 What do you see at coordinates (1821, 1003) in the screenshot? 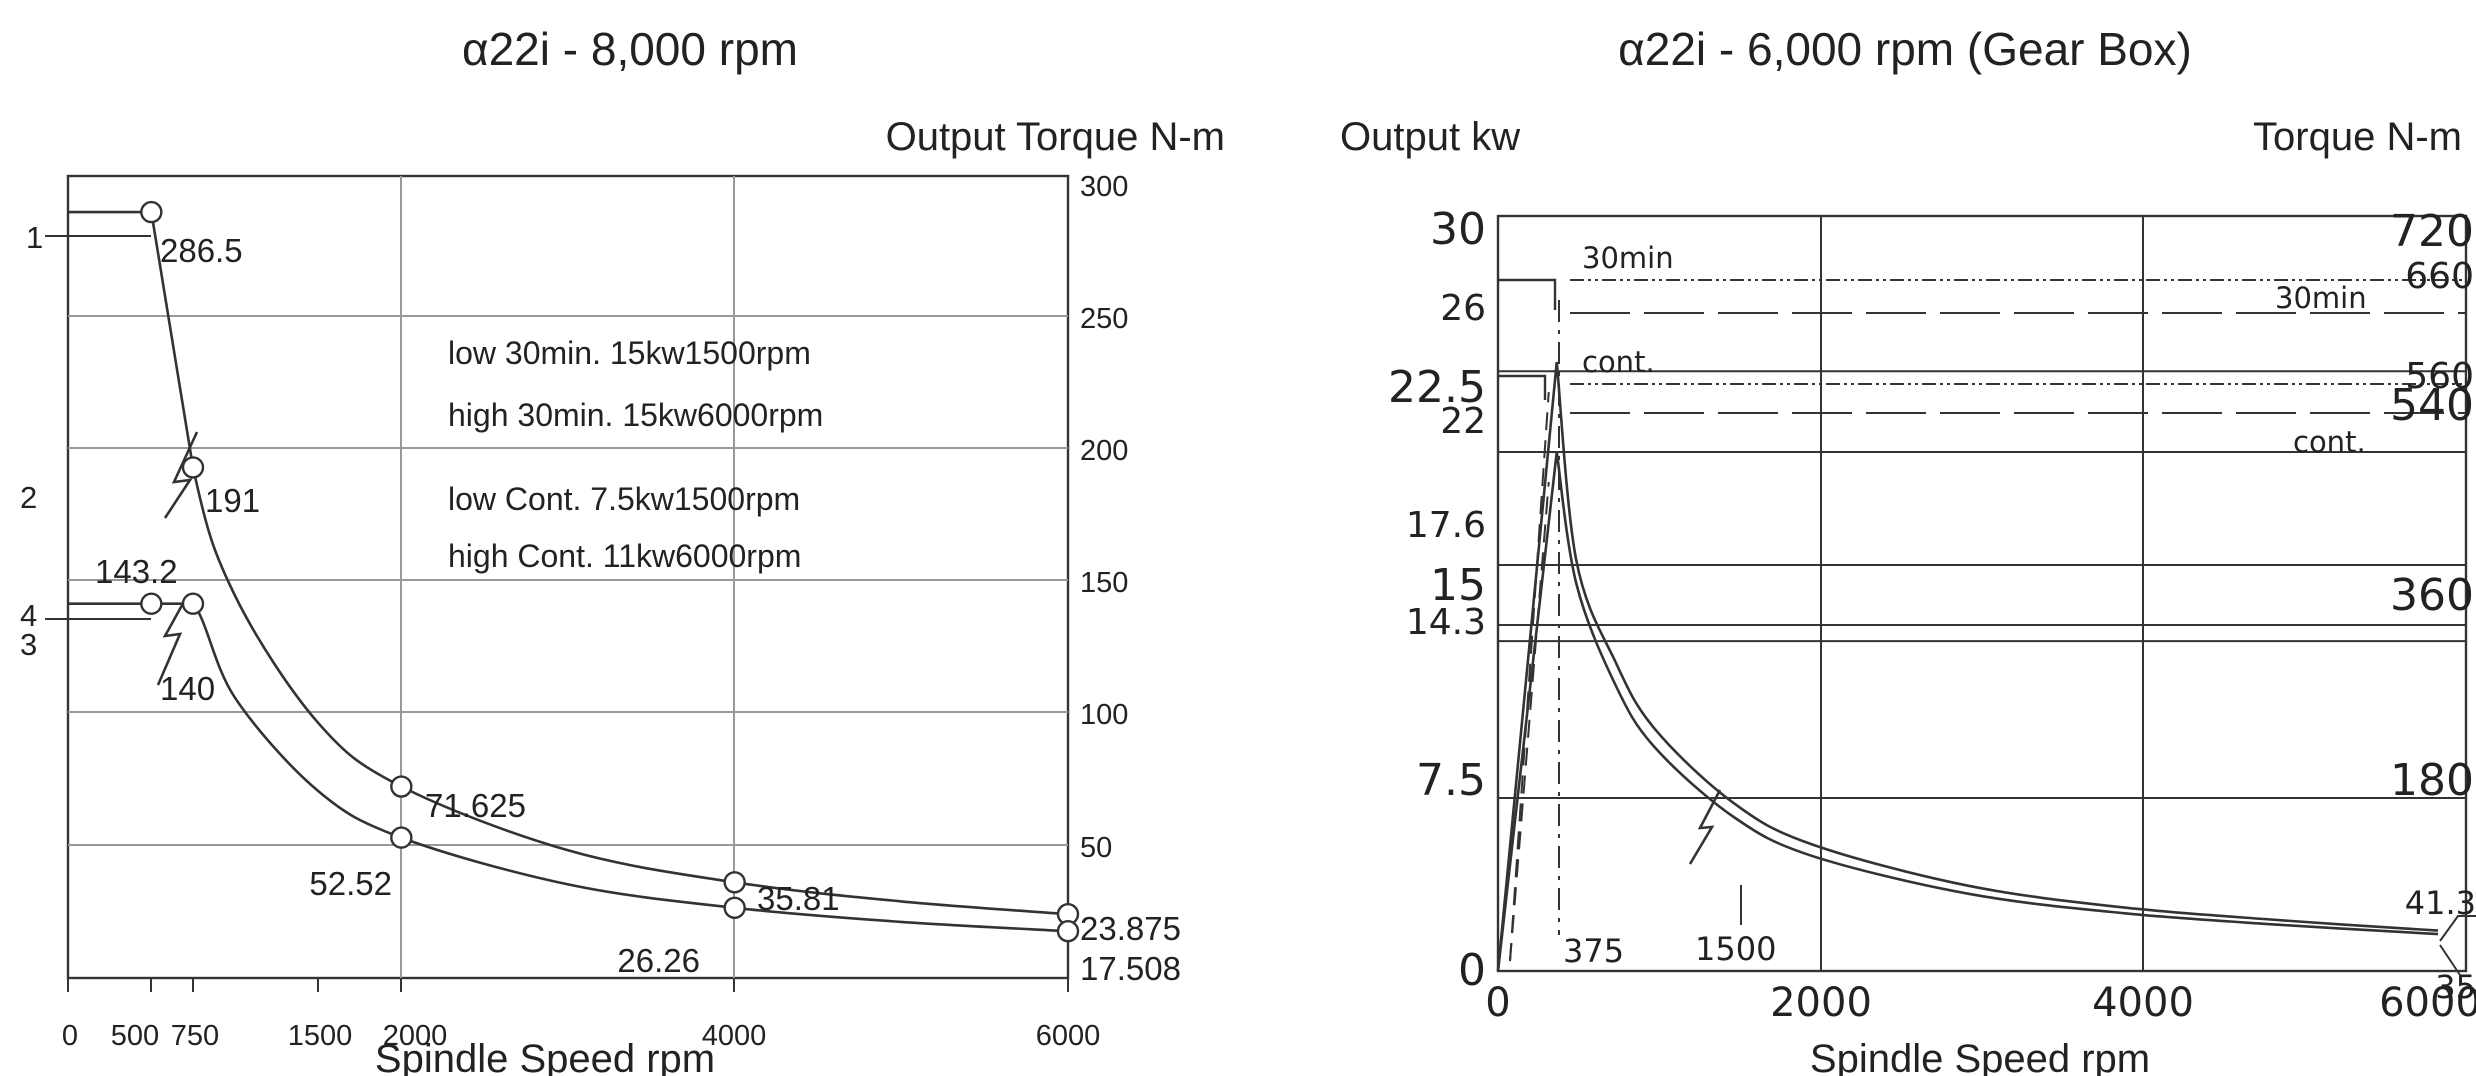
I see `right-x-tick-2000: 2000` at bounding box center [1821, 1003].